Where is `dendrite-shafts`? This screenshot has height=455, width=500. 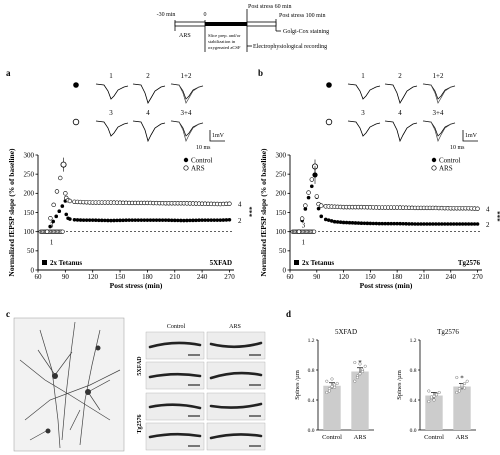
dendrite-shafts is located at coordinates (205, 390).